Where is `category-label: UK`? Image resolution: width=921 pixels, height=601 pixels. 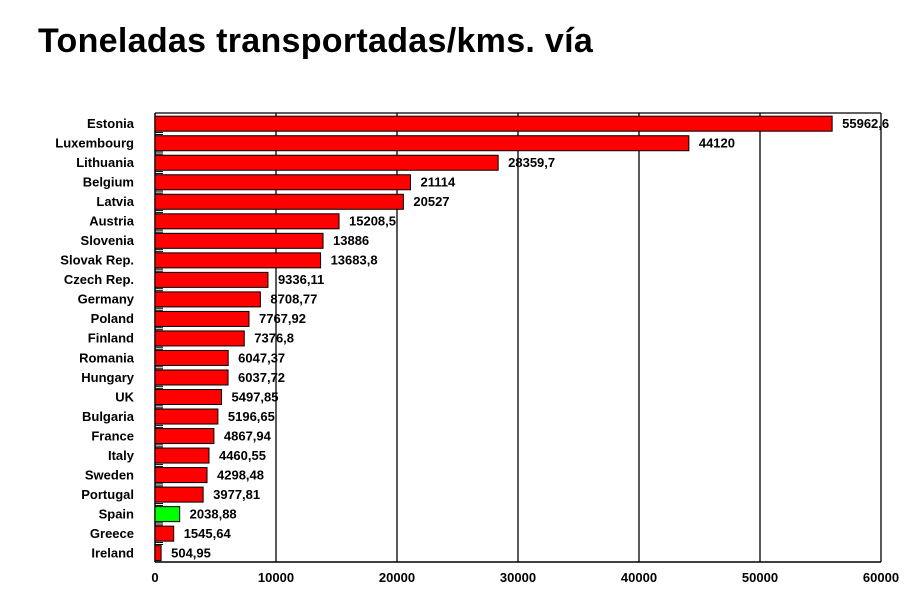
category-label: UK is located at coordinates (124, 396).